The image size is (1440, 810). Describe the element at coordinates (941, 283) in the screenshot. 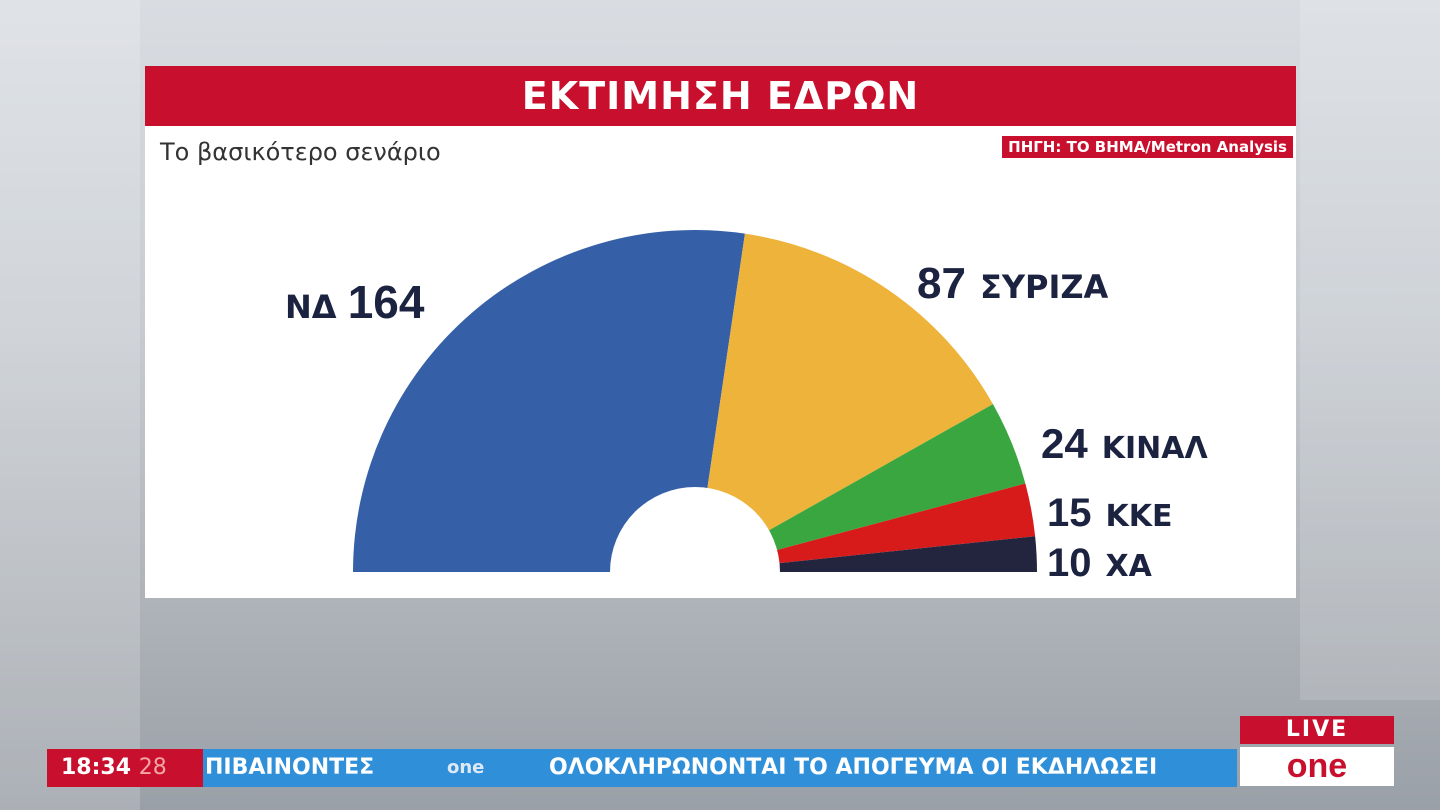

I see `slice-value: 87` at that location.